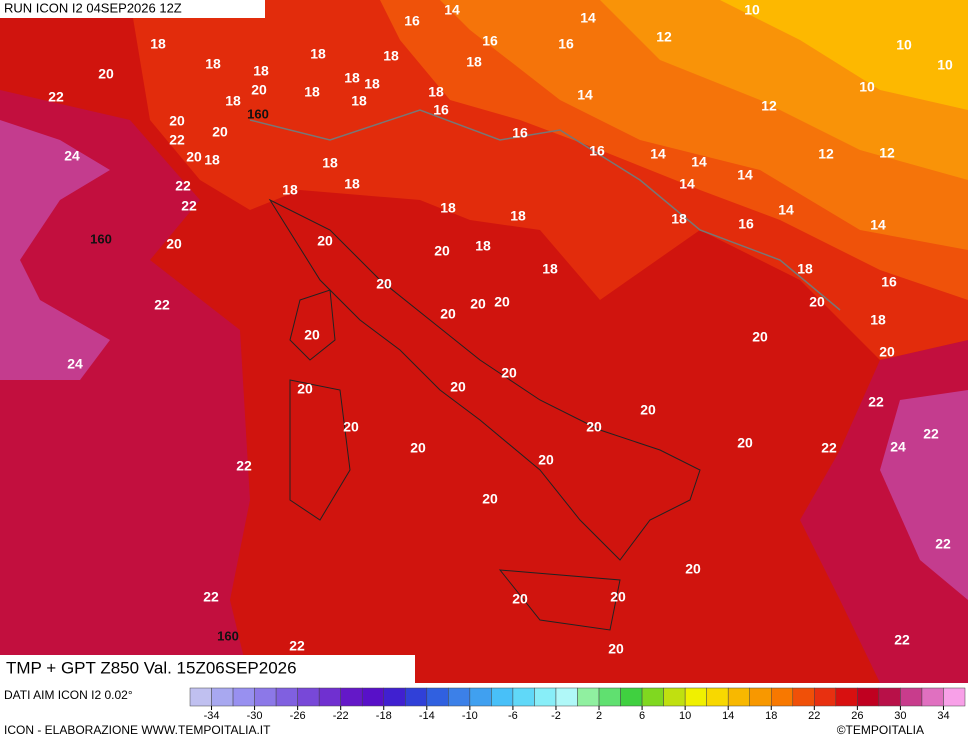 Image resolution: width=968 pixels, height=745 pixels. Describe the element at coordinates (228, 635) in the screenshot. I see `geopotential-label: 160` at that location.